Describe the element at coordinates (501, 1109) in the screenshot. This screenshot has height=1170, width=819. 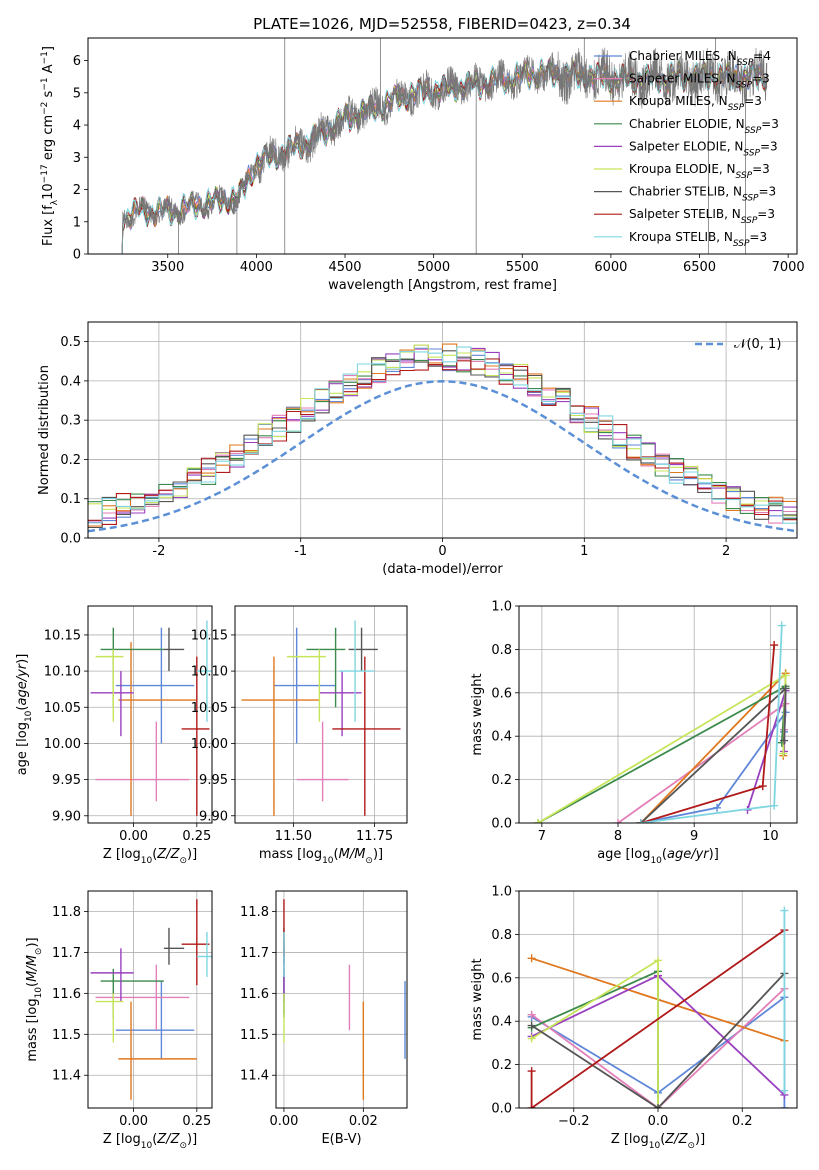
I see `y-tick-label: 0.0` at that location.